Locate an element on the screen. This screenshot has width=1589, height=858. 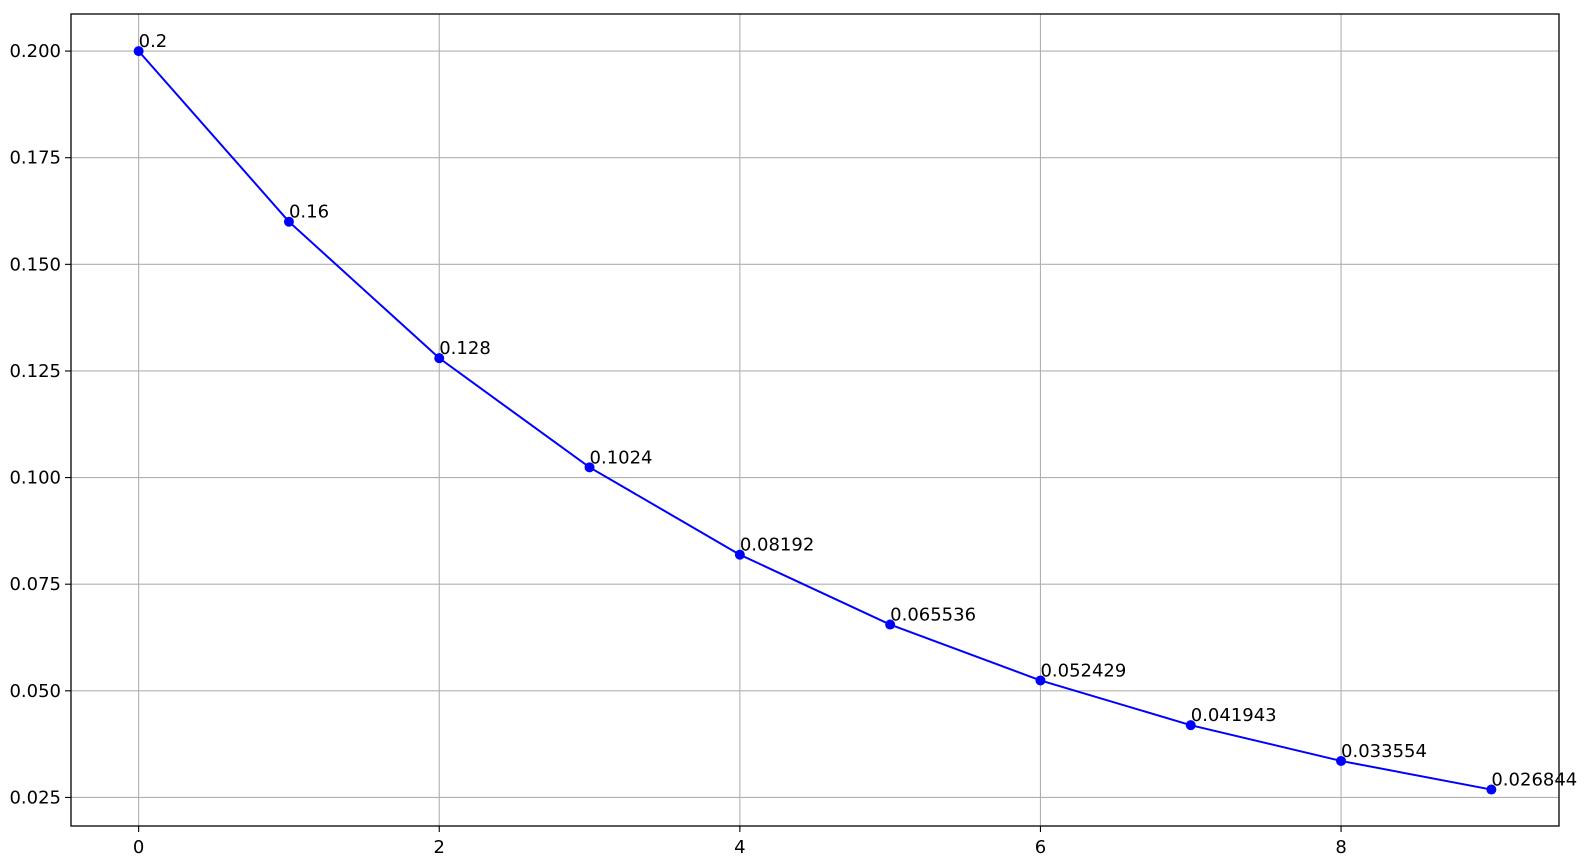
y-tick-label: 0.175 is located at coordinates (35, 158).